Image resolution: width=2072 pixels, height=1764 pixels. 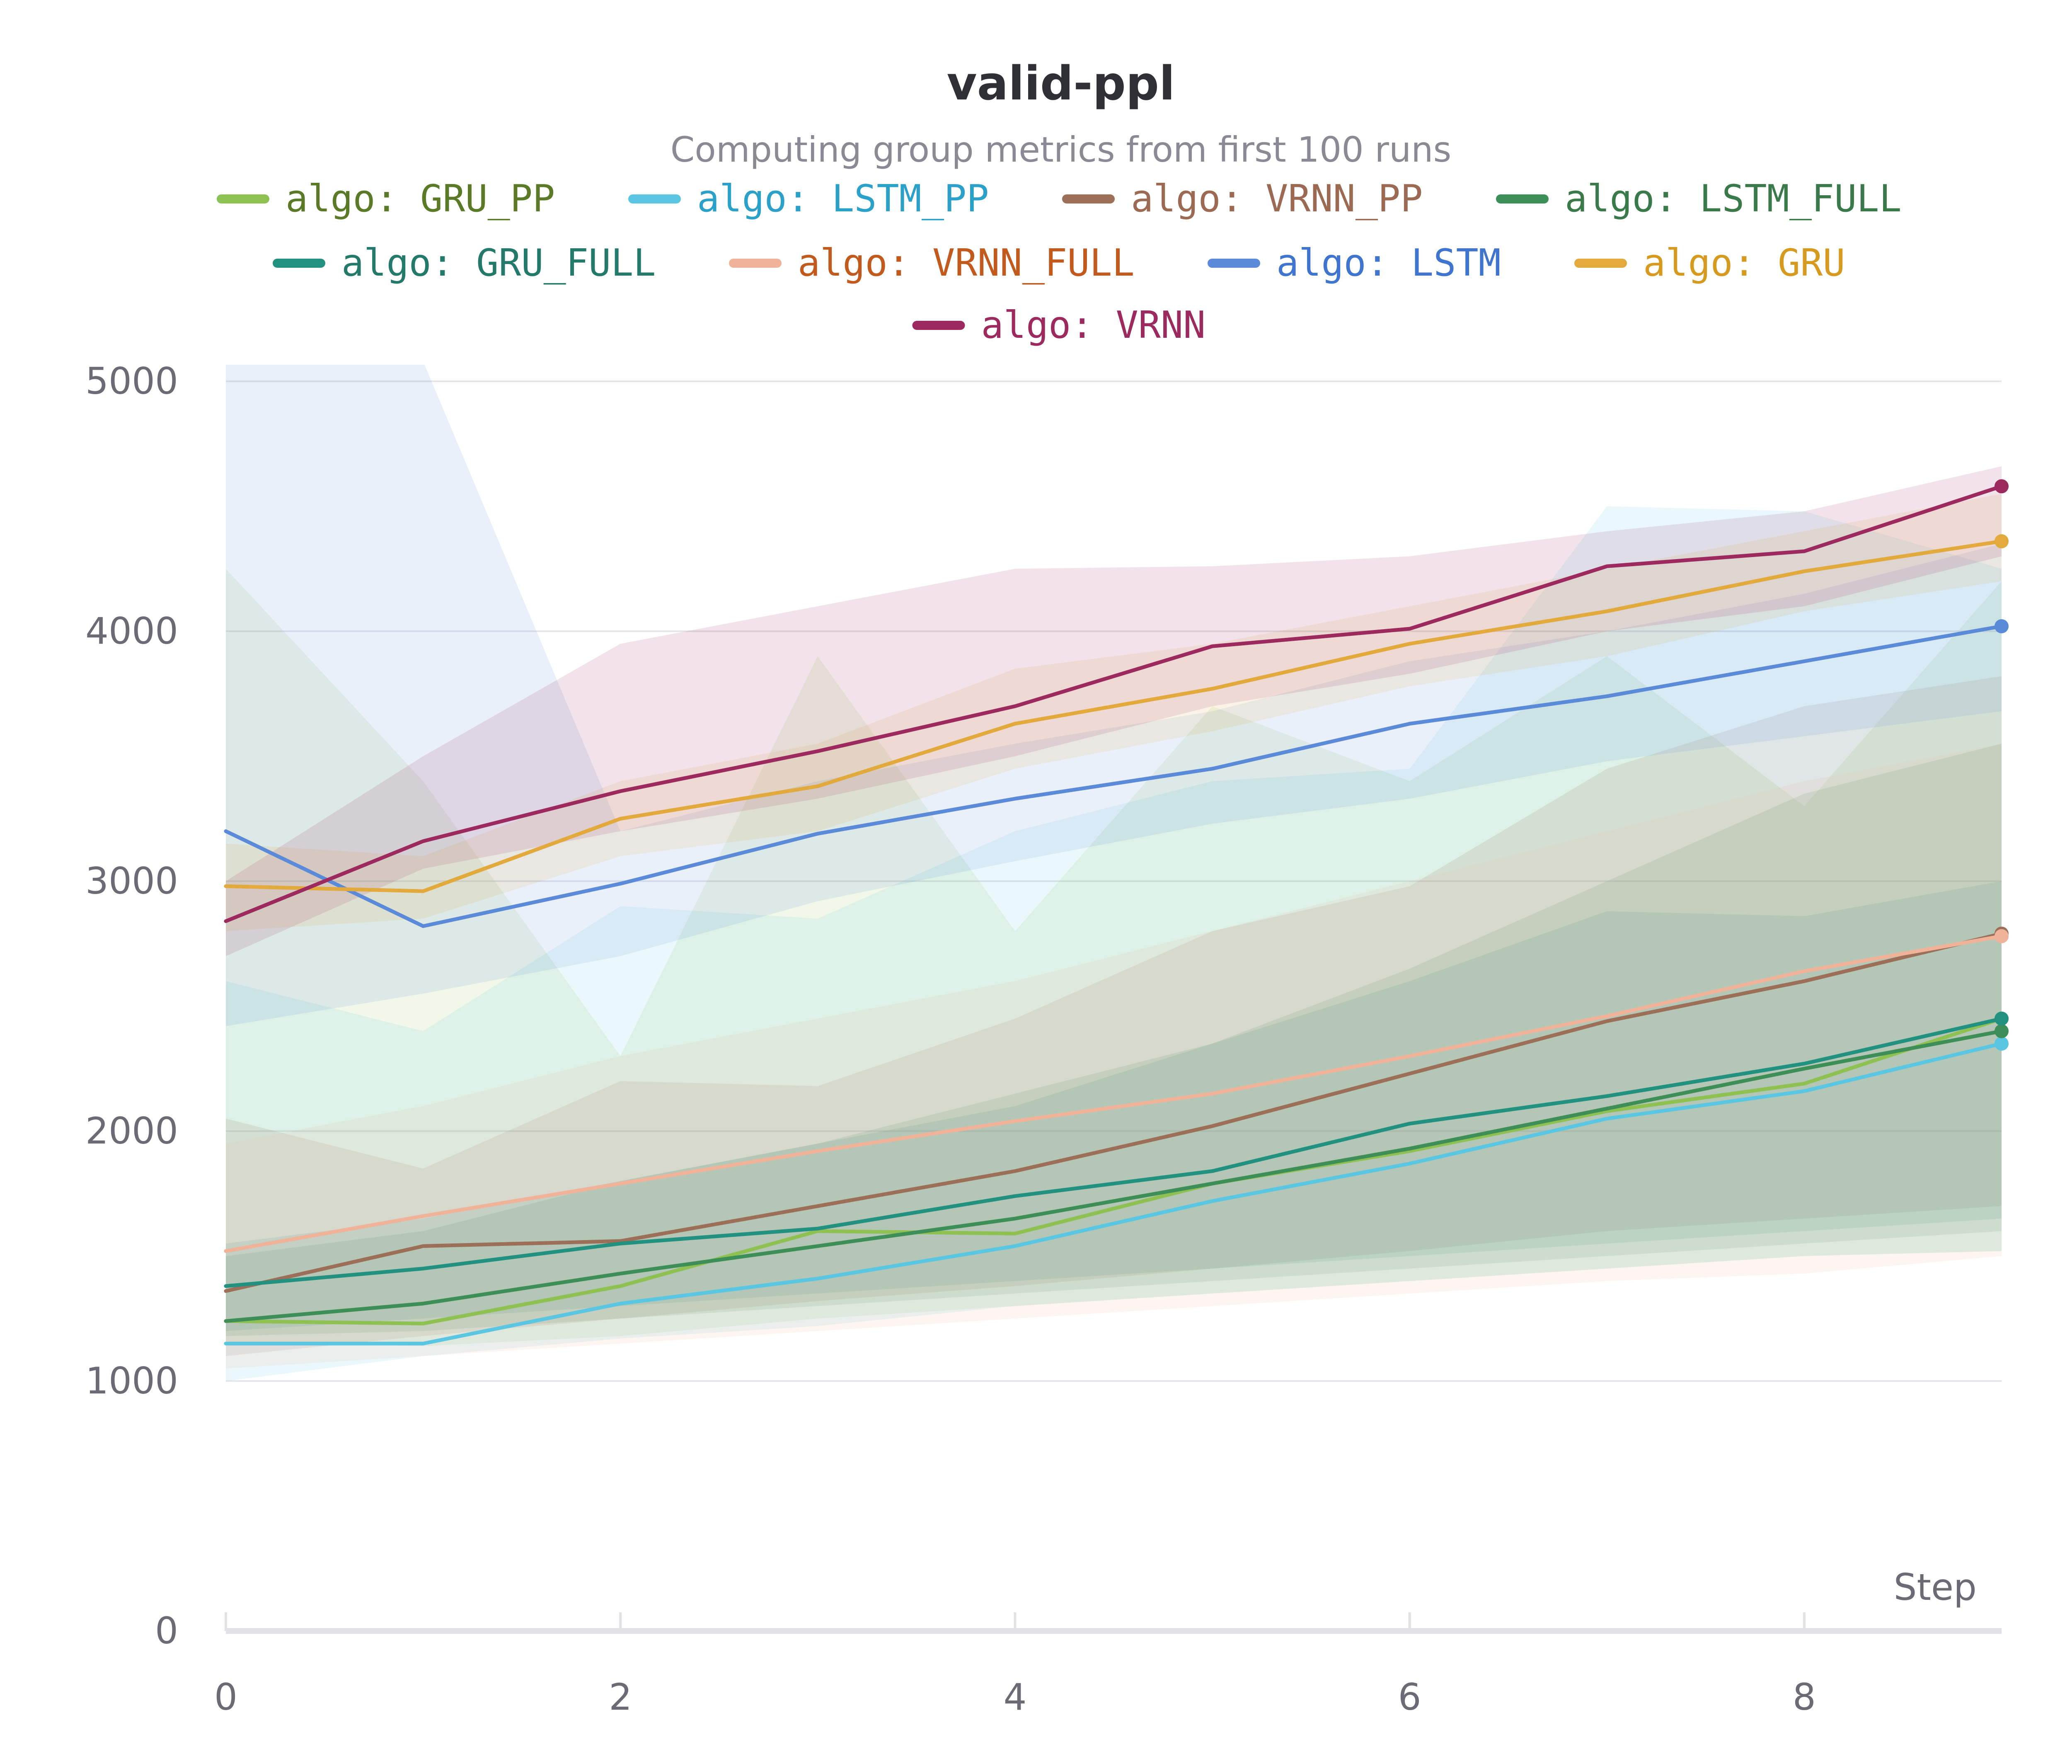 I want to click on legend-label: algo: LSTM_FULL, so click(x=1733, y=198).